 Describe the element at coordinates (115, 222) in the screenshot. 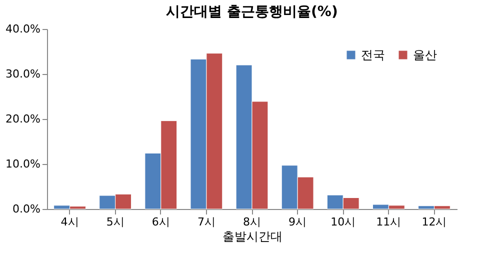

I see `x-tick-label: 5시` at that location.